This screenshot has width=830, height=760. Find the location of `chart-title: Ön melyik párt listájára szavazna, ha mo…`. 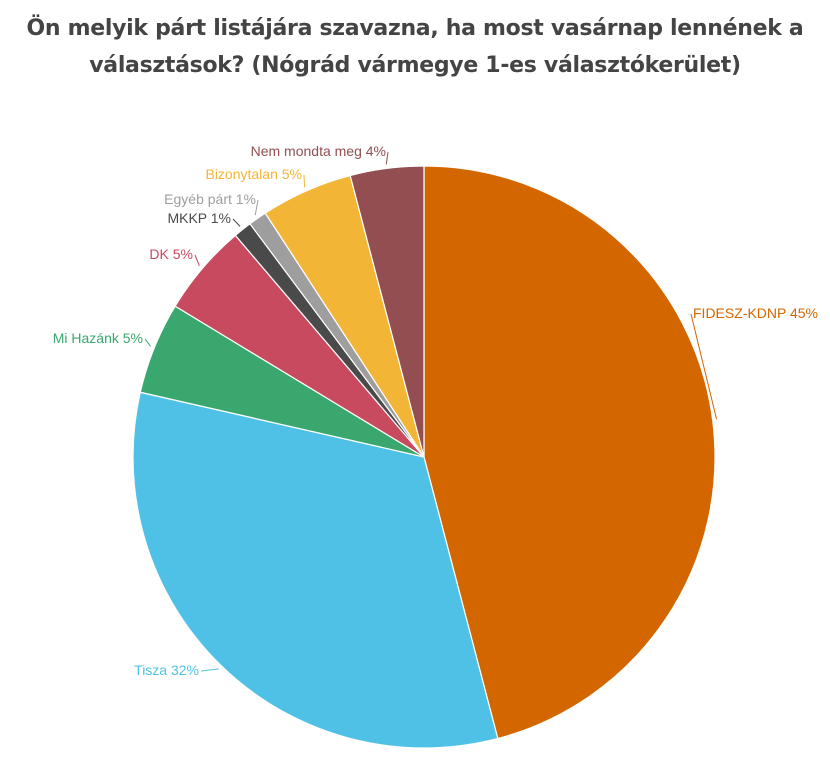

chart-title: Ön melyik párt listájára szavazna, ha mo… is located at coordinates (415, 47).